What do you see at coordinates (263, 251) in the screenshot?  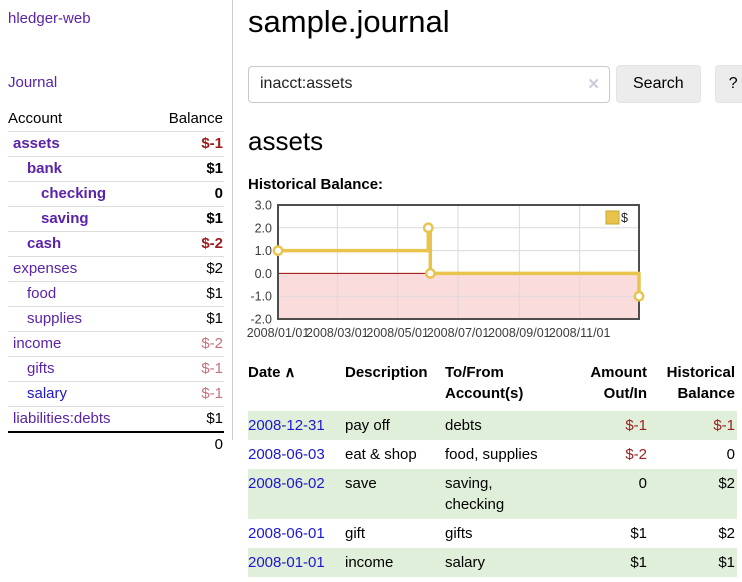 I see `svg-text: 1.0` at bounding box center [263, 251].